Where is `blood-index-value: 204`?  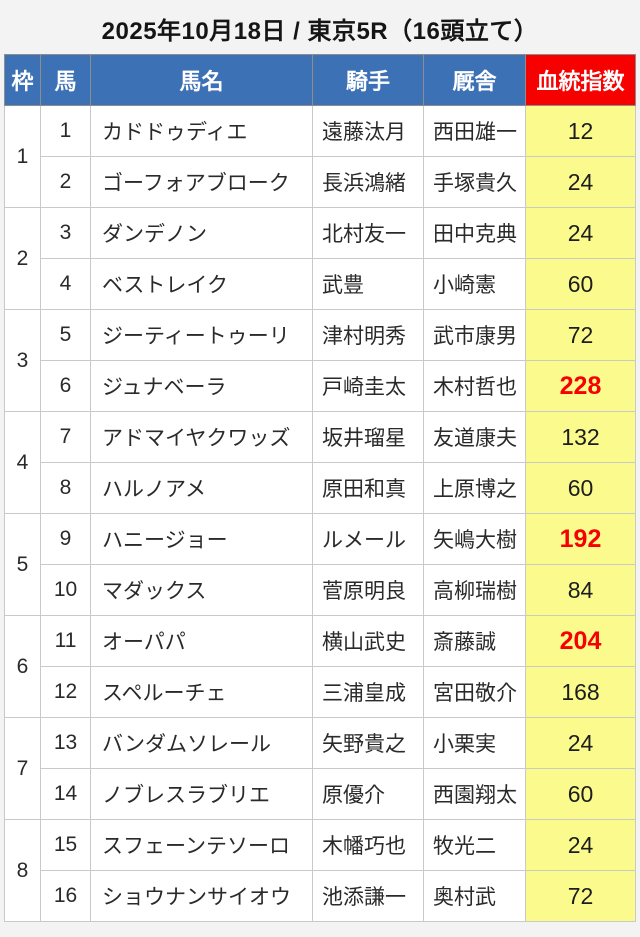 blood-index-value: 204 is located at coordinates (580, 641).